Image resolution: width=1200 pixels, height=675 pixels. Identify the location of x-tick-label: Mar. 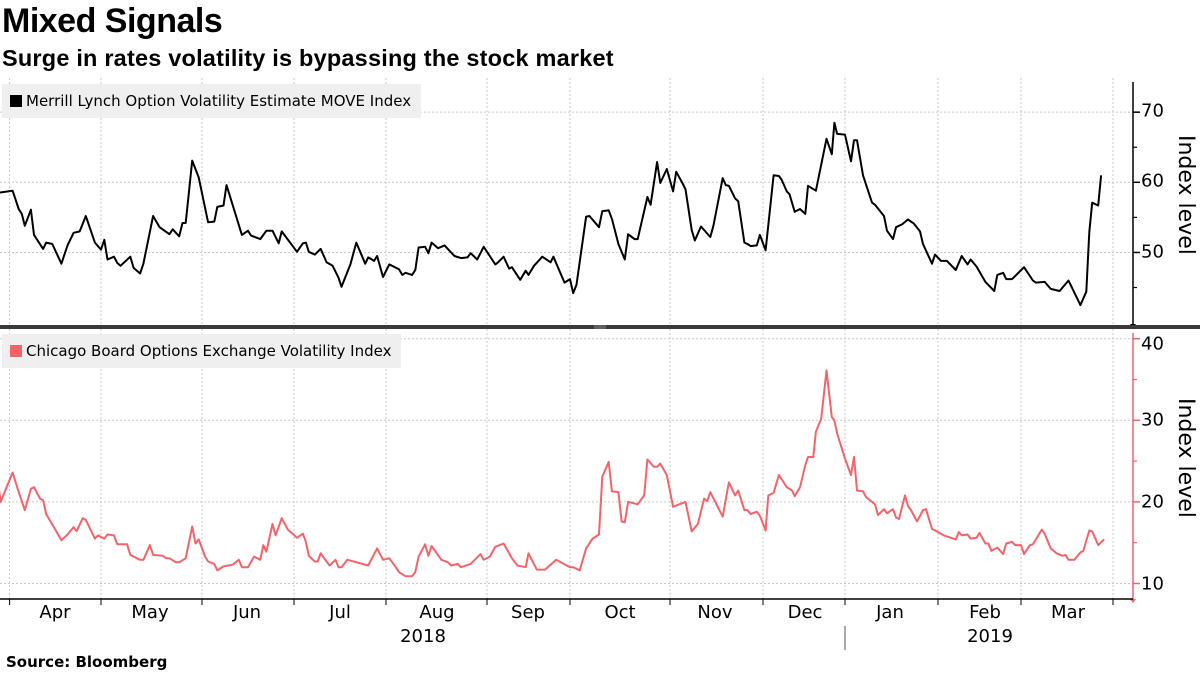
(1068, 612).